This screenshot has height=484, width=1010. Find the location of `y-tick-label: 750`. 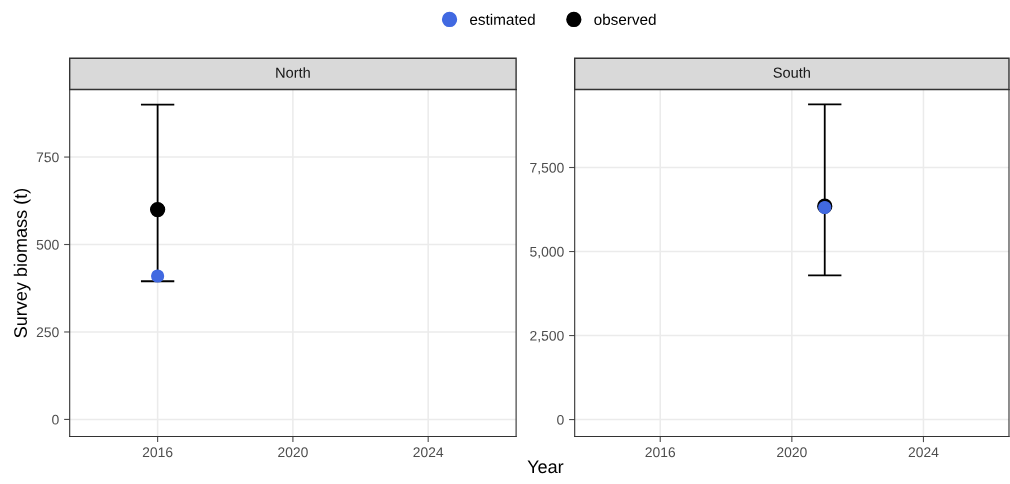

y-tick-label: 750 is located at coordinates (47, 157).